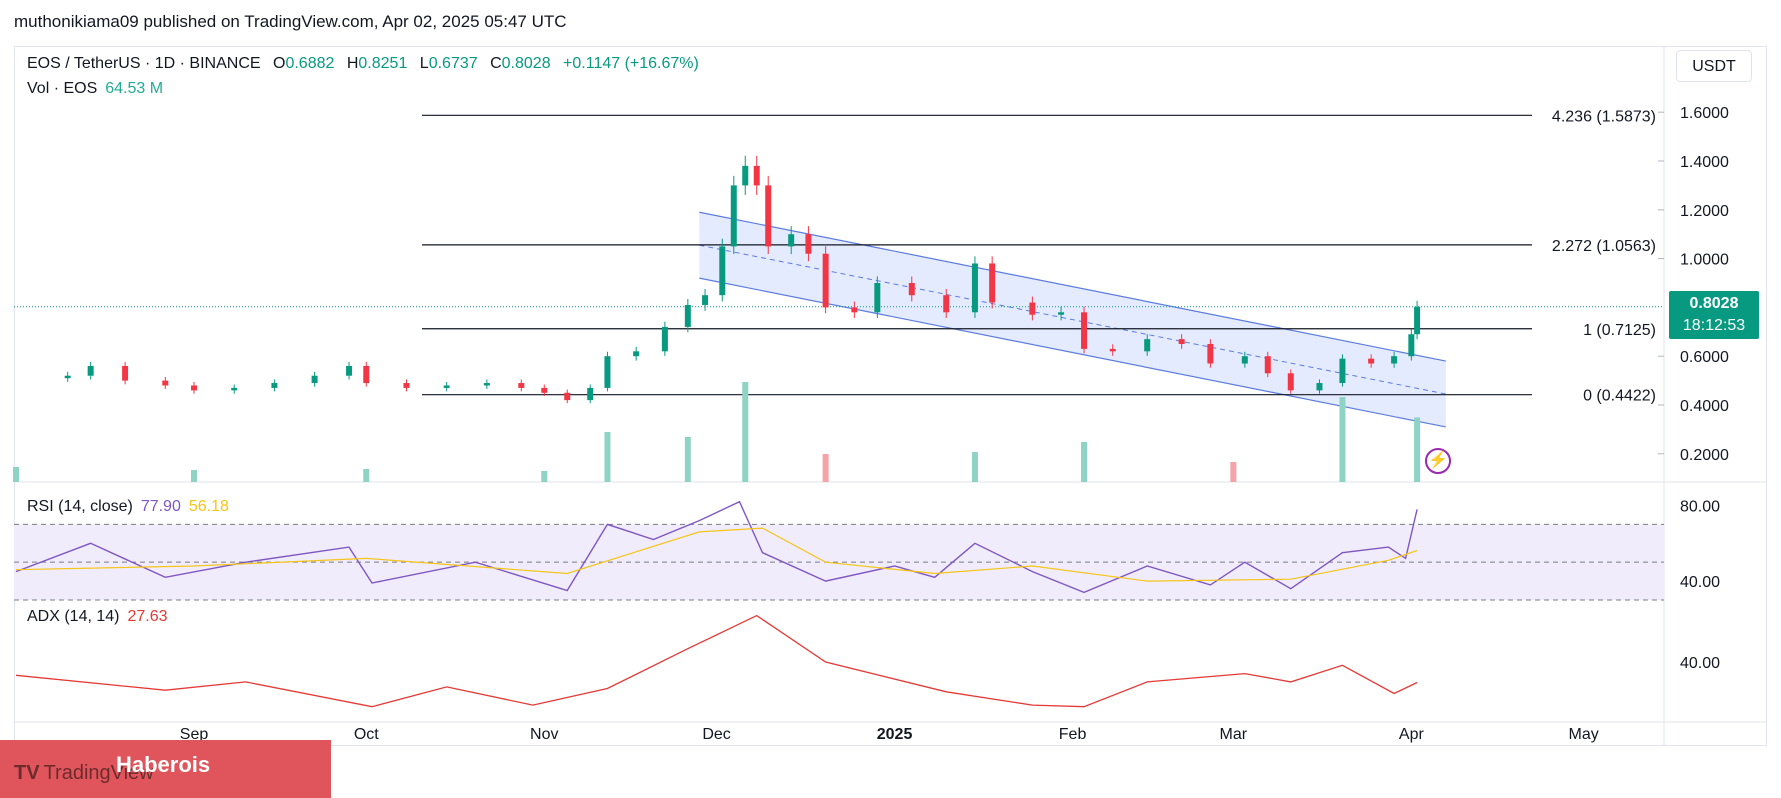 The height and width of the screenshot is (798, 1781). I want to click on open-value: 0.6882, so click(310, 63).